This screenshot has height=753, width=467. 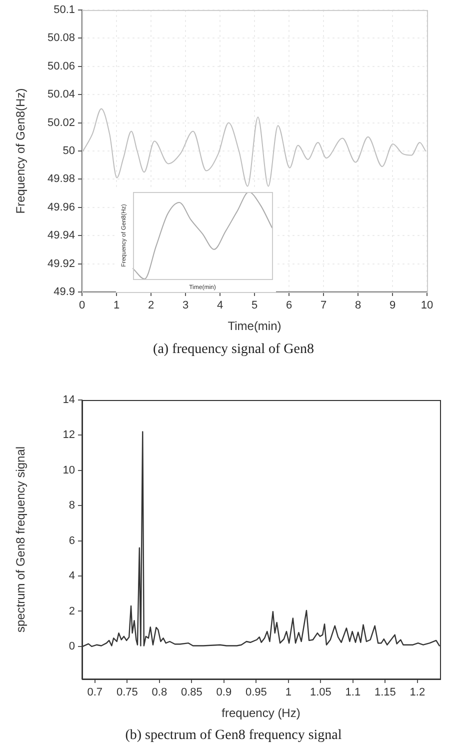 What do you see at coordinates (71, 540) in the screenshot?
I see `y-tick-label: 6` at bounding box center [71, 540].